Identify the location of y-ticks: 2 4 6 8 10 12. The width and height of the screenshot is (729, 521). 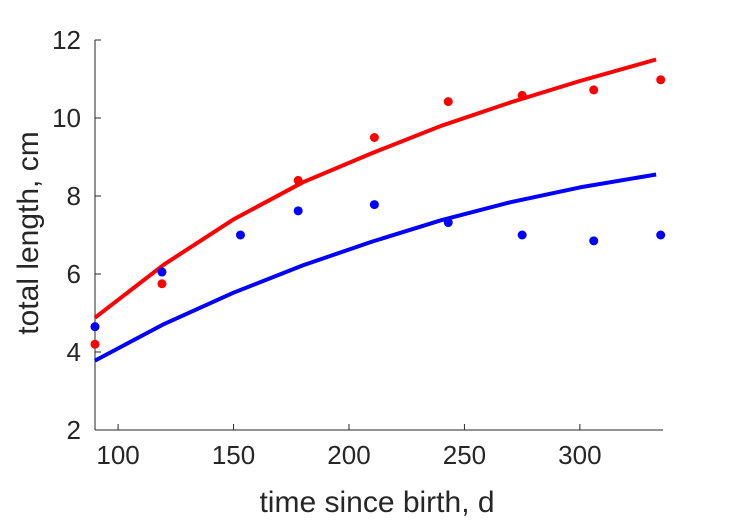
(76, 235).